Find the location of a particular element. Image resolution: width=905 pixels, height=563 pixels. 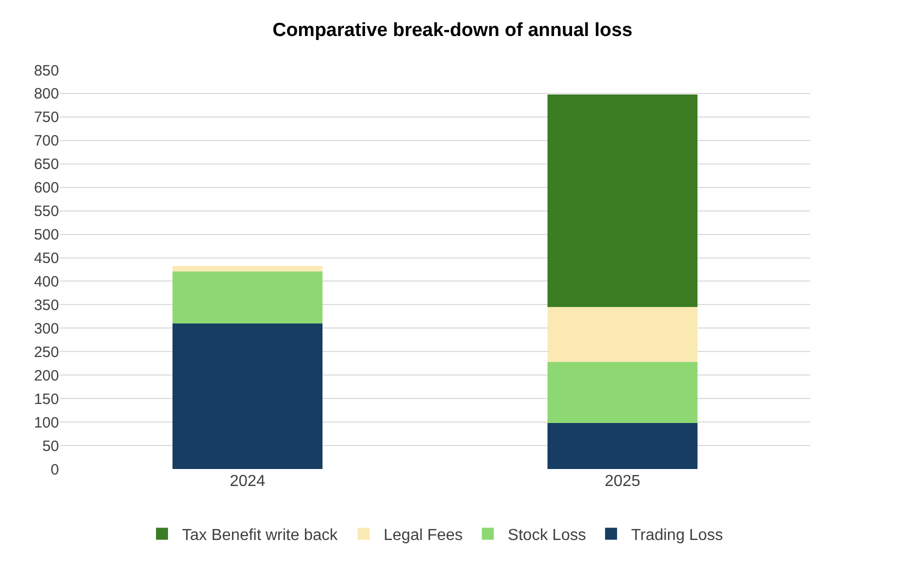

y-tick-label: 850 is located at coordinates (46, 71).